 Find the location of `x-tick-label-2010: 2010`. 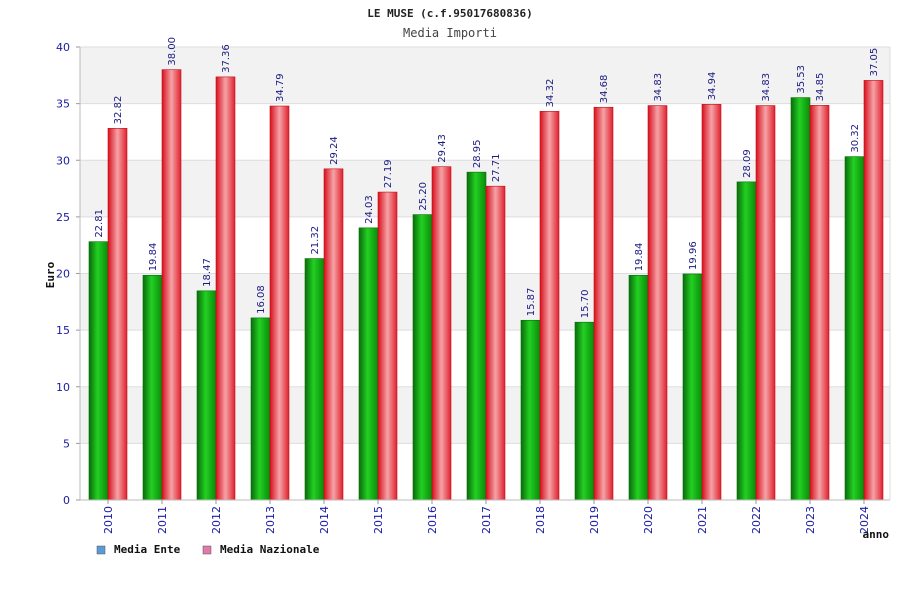

x-tick-label-2010: 2010 is located at coordinates (108, 520).